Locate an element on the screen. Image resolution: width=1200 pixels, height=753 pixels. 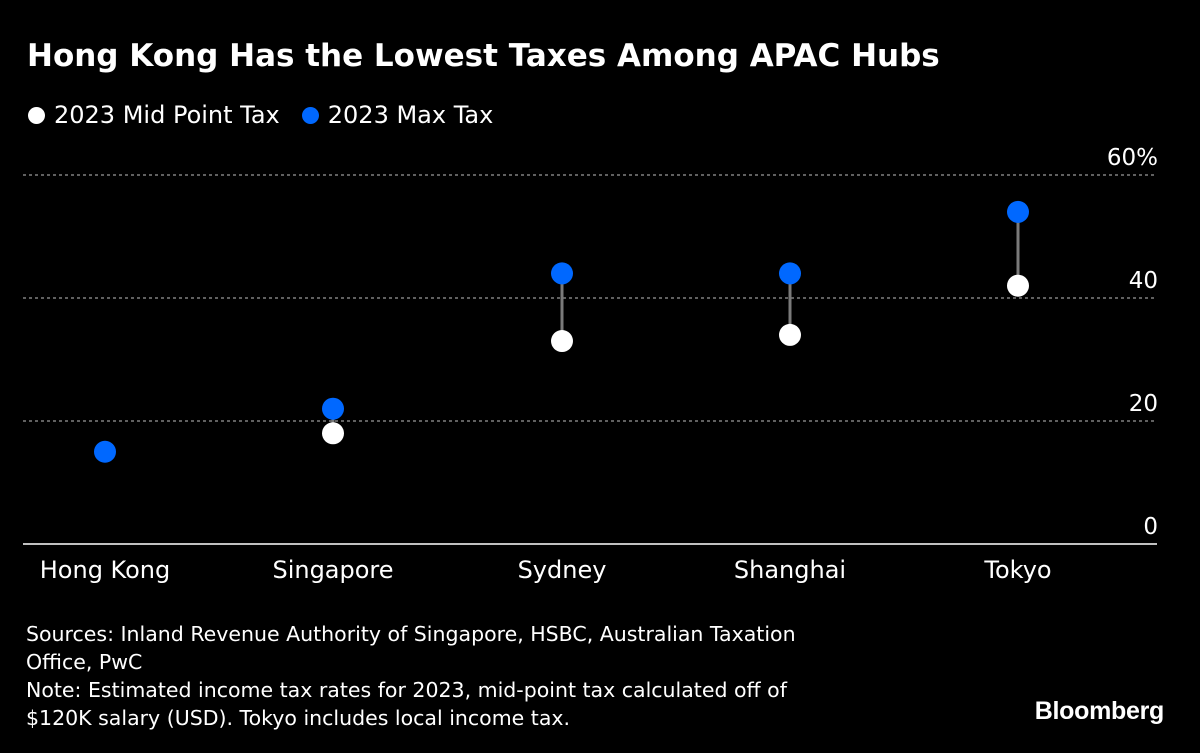
x-tick-label: Shanghai is located at coordinates (790, 570).